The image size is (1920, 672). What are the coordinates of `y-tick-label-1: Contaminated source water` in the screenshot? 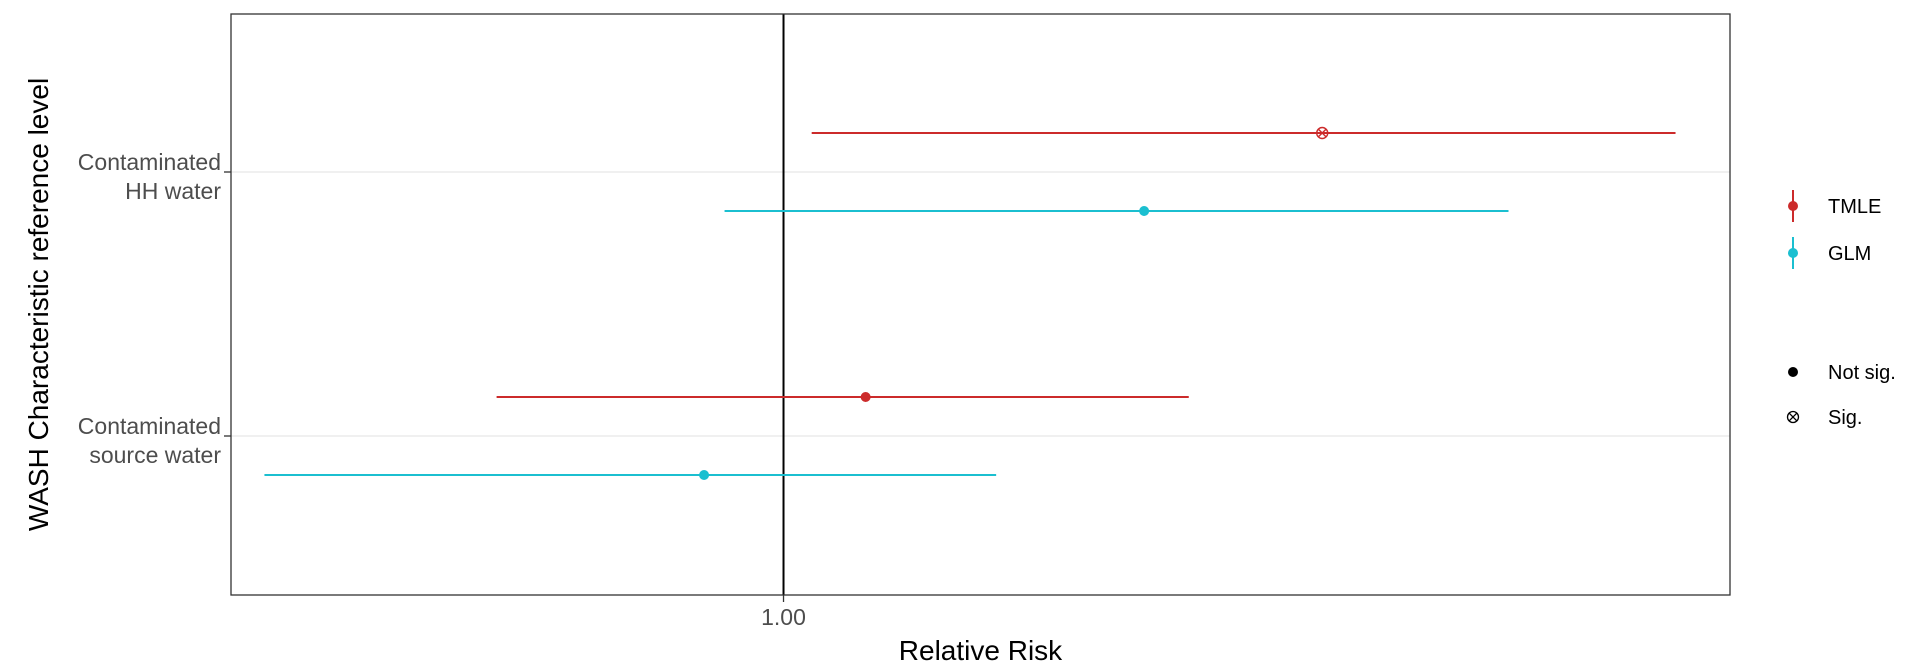 It's located at (150, 440).